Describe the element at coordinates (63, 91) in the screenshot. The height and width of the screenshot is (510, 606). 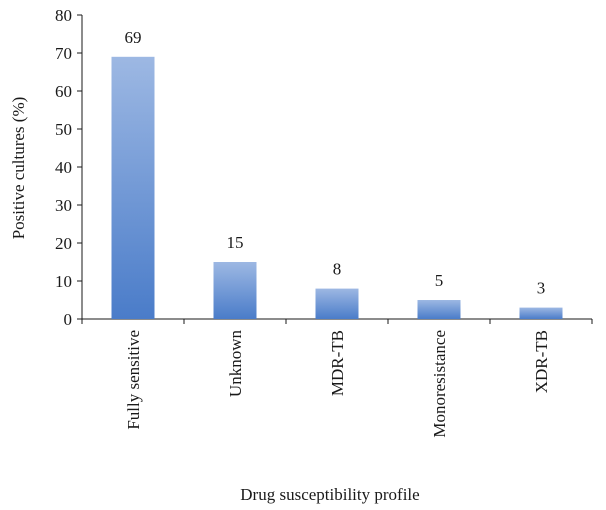
I see `y-tick-label: 60` at that location.